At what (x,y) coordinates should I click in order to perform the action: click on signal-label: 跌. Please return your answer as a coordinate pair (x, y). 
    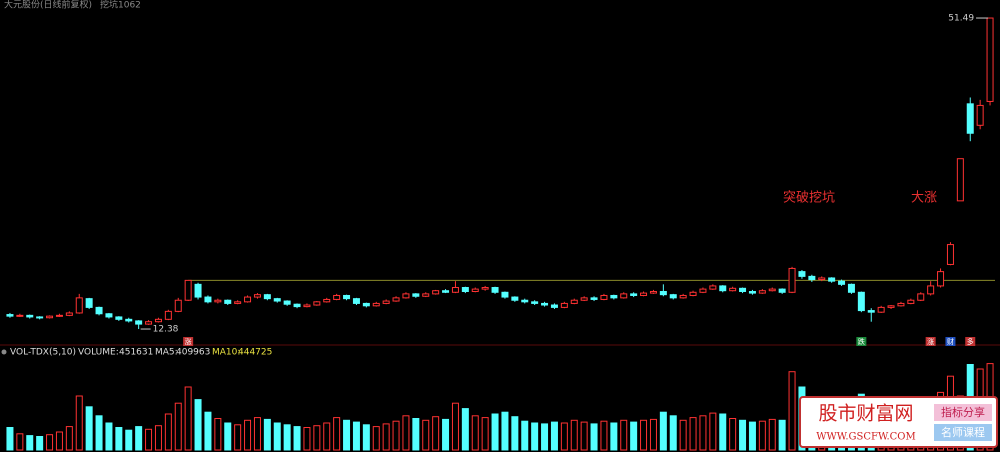
    Looking at the image, I should click on (861, 341).